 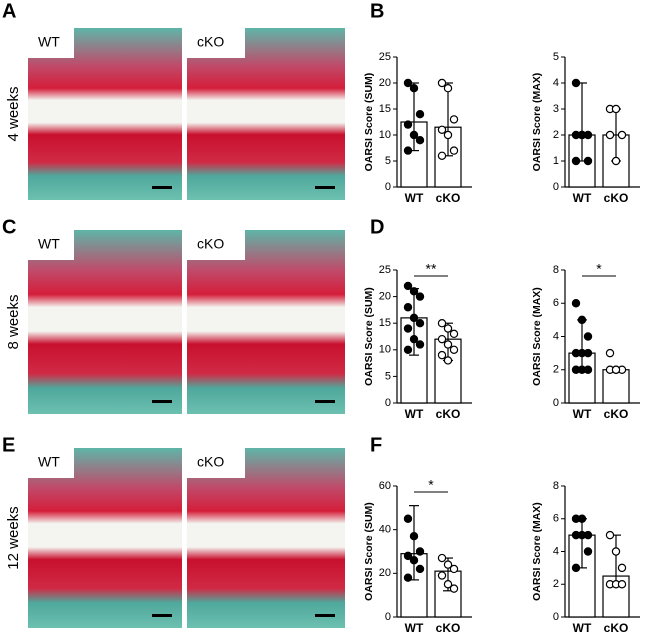 What do you see at coordinates (376, 445) in the screenshot?
I see `panel-letter: F` at bounding box center [376, 445].